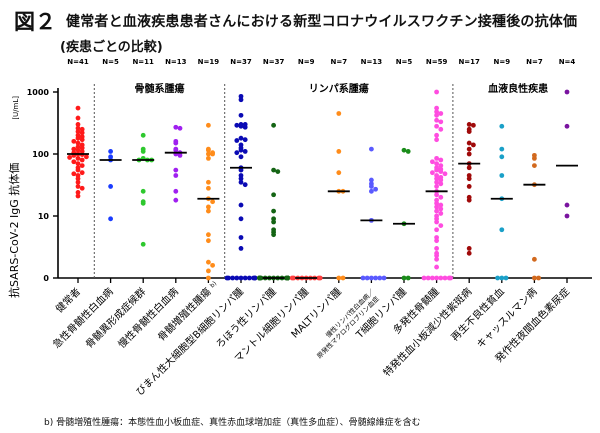  I want to click on y-axis-label: 抗SARS-CoV-2 IgG 抗体価, so click(14, 230).